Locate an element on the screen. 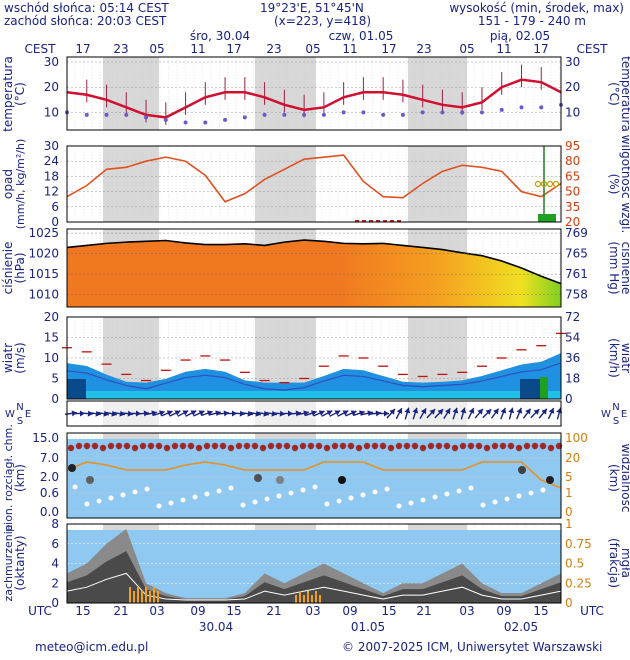 This screenshot has height=660, width=630. timezone-bottom-right-label: UTC is located at coordinates (592, 611).